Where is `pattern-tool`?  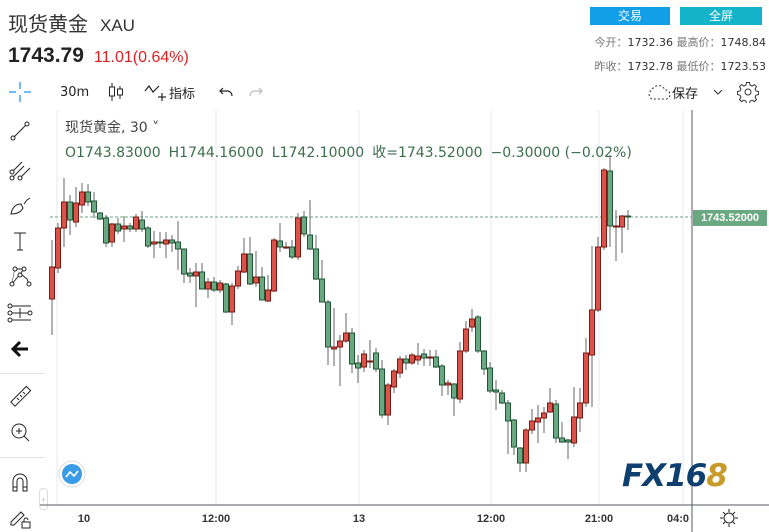
pattern-tool is located at coordinates (20, 276).